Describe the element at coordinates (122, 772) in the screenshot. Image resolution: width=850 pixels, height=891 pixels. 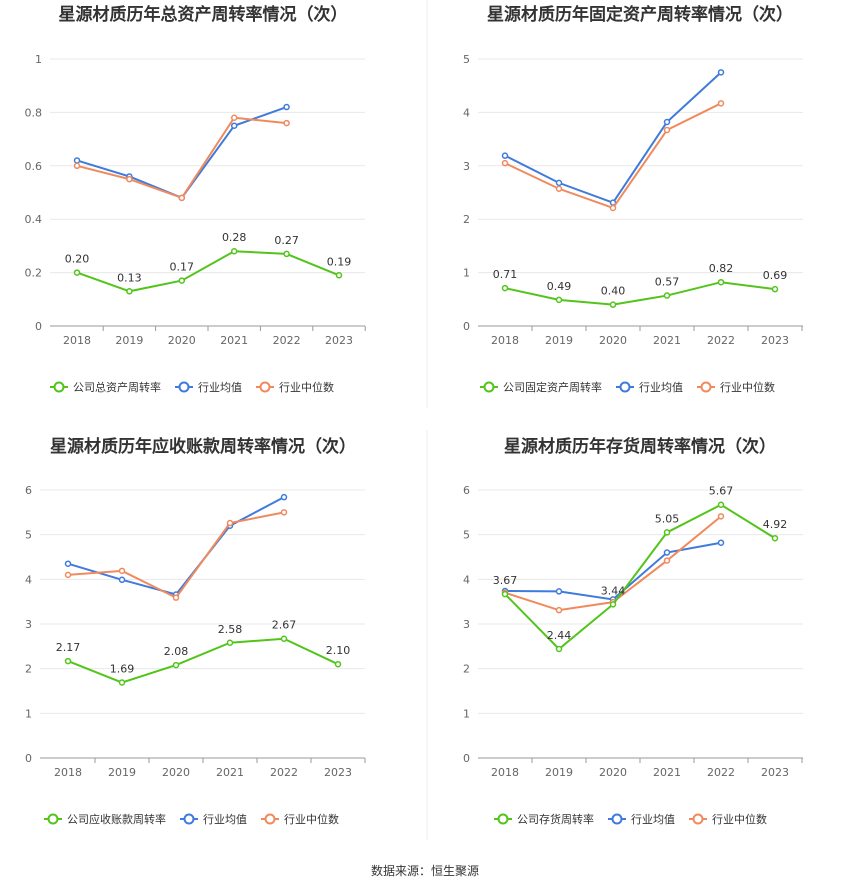
I see `x-tick-label: 2019` at that location.